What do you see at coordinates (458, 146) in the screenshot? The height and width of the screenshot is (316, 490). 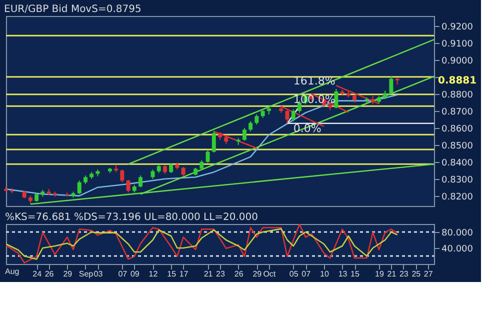 I see `y-tick-label: 0.8500` at bounding box center [458, 146].